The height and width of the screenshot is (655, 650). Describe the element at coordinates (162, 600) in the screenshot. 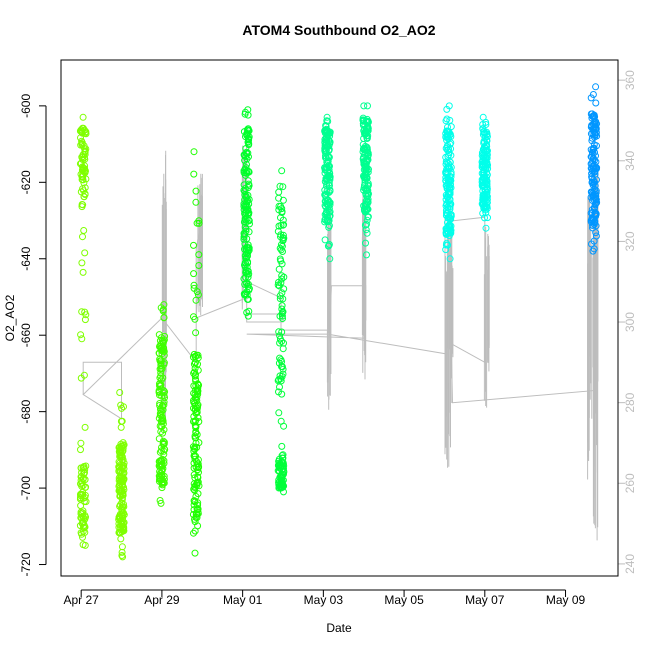

I see `x-tick-label: Apr 29` at that location.